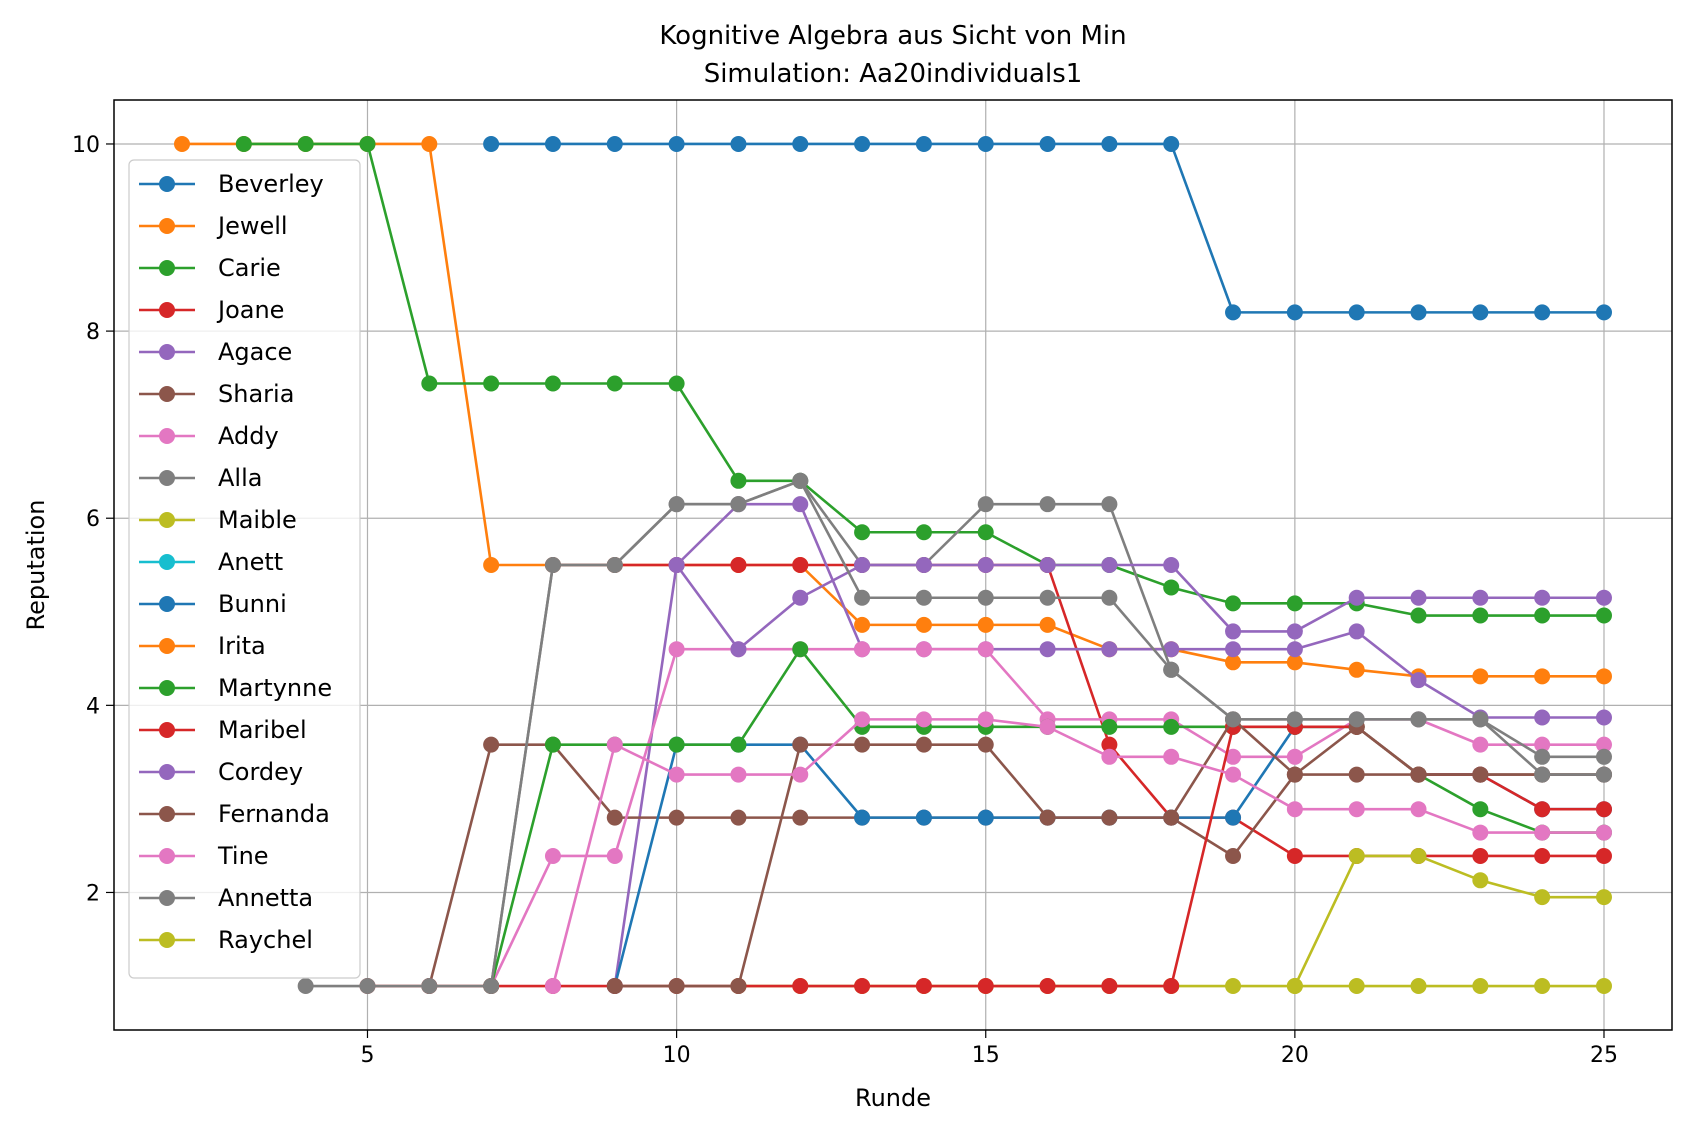 This screenshot has width=1683, height=1131. What do you see at coordinates (93, 332) in the screenshot?
I see `y-tick-label: 8` at bounding box center [93, 332].